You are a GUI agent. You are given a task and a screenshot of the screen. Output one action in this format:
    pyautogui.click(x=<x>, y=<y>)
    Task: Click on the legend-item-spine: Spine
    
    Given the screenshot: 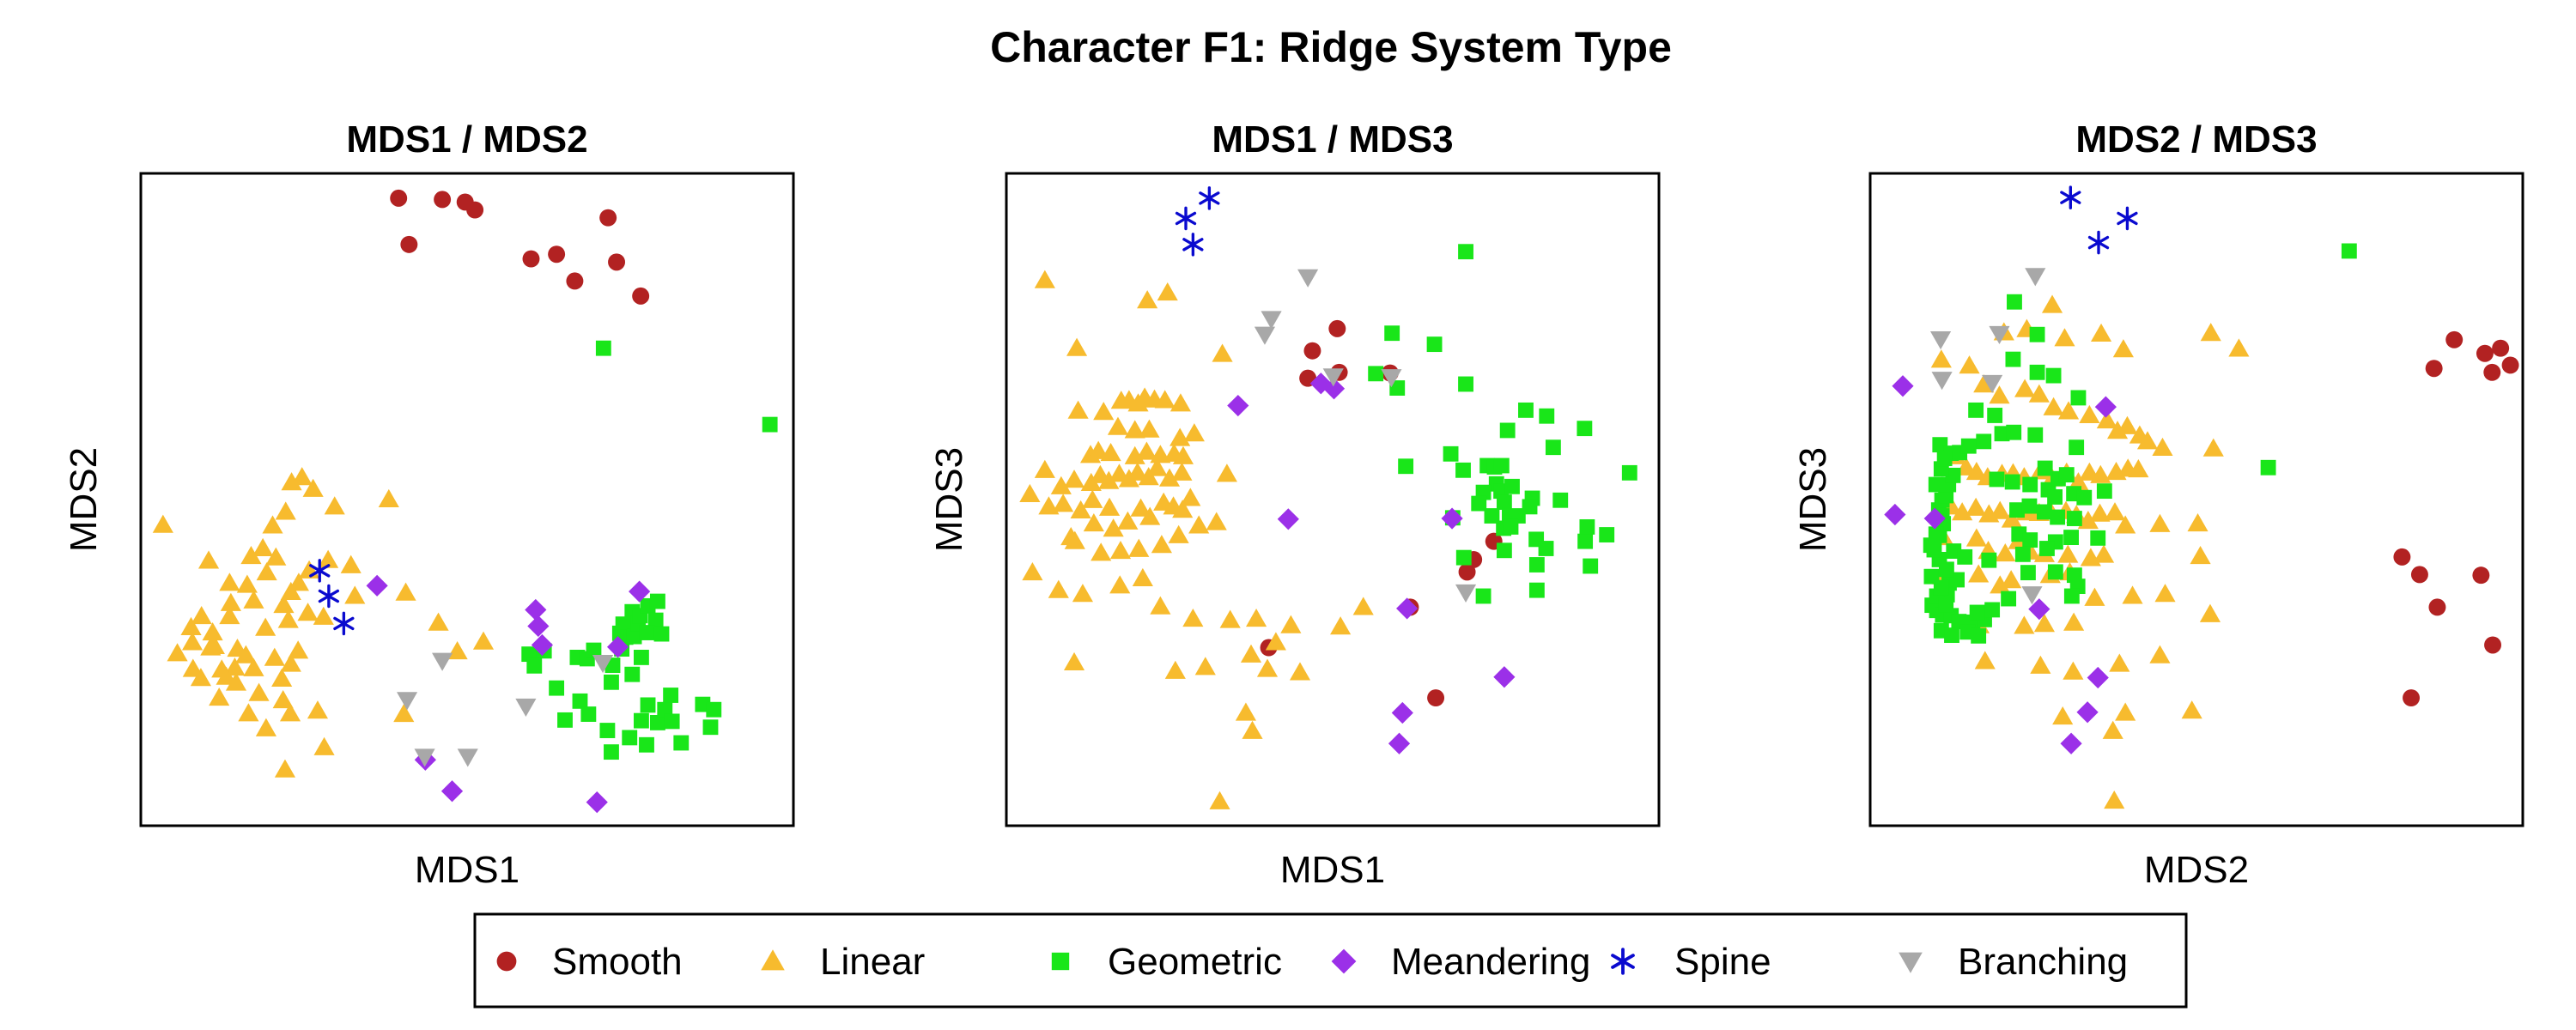 What is the action you would take?
    pyautogui.click(x=1691, y=962)
    